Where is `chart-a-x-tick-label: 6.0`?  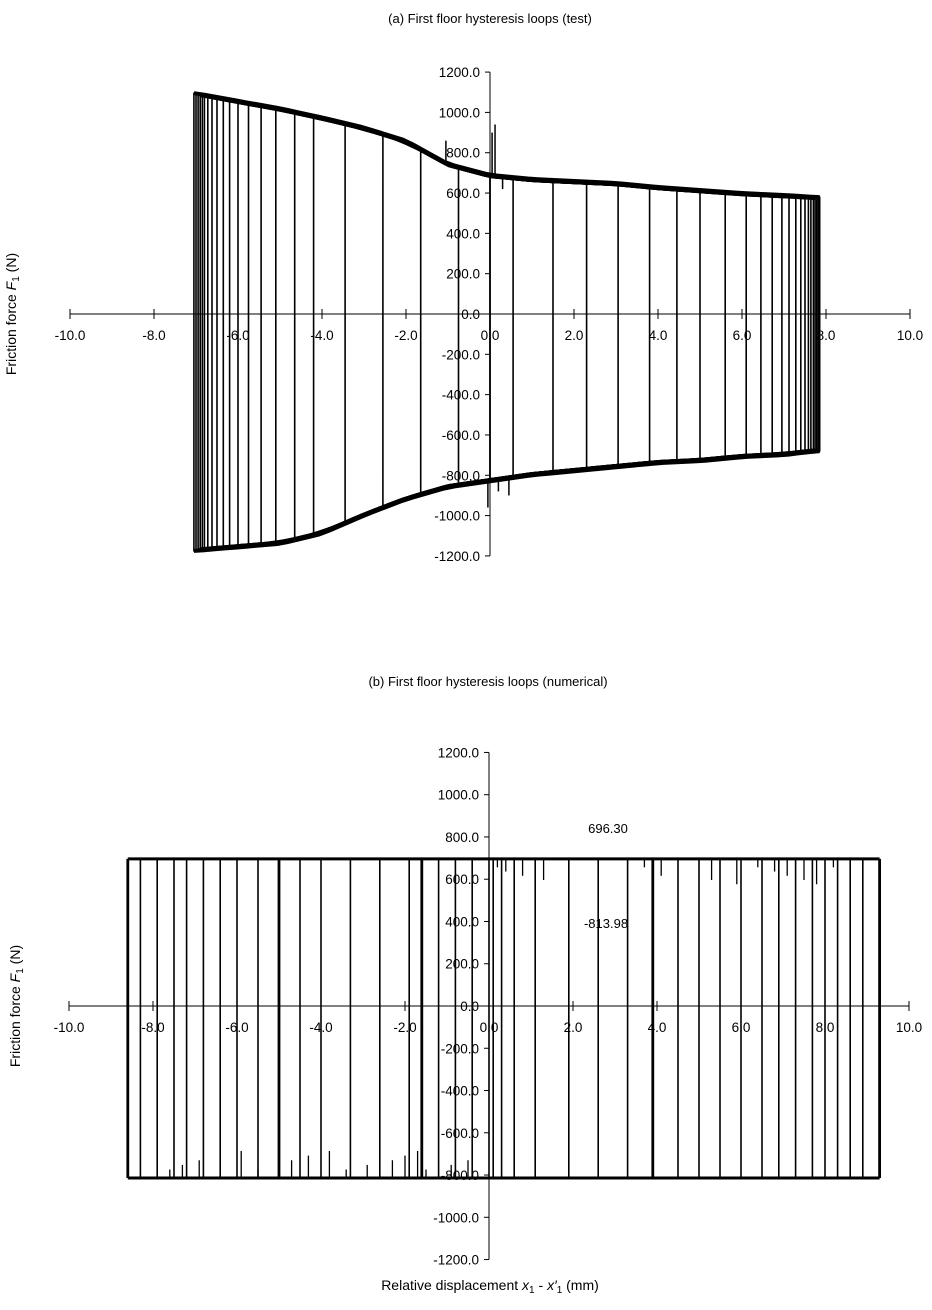 chart-a-x-tick-label: 6.0 is located at coordinates (742, 335).